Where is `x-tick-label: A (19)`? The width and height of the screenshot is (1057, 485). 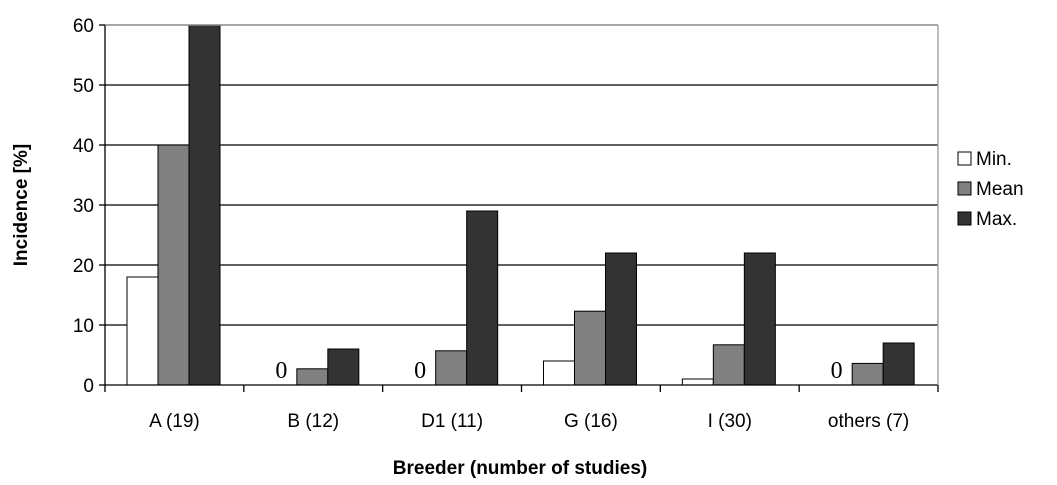 x-tick-label: A (19) is located at coordinates (174, 421).